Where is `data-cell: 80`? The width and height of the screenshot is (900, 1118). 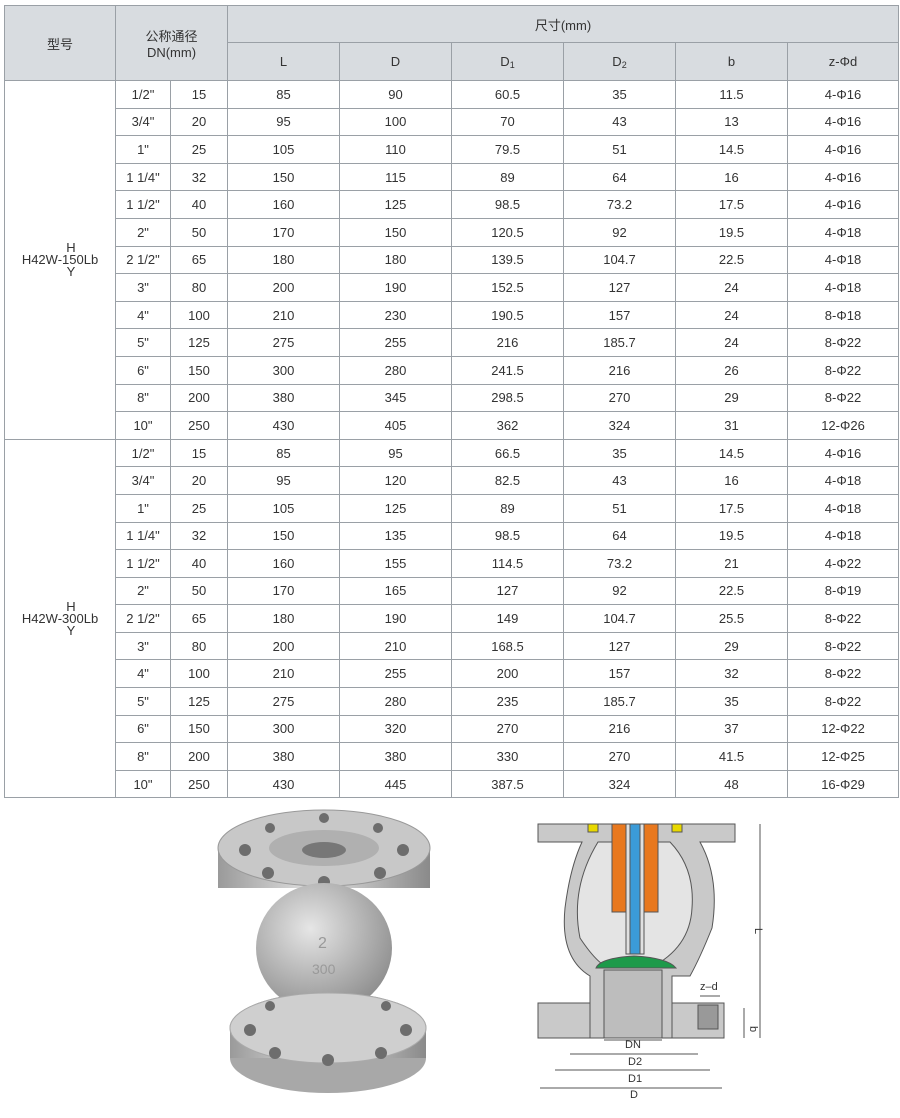
data-cell: 80 is located at coordinates (199, 287).